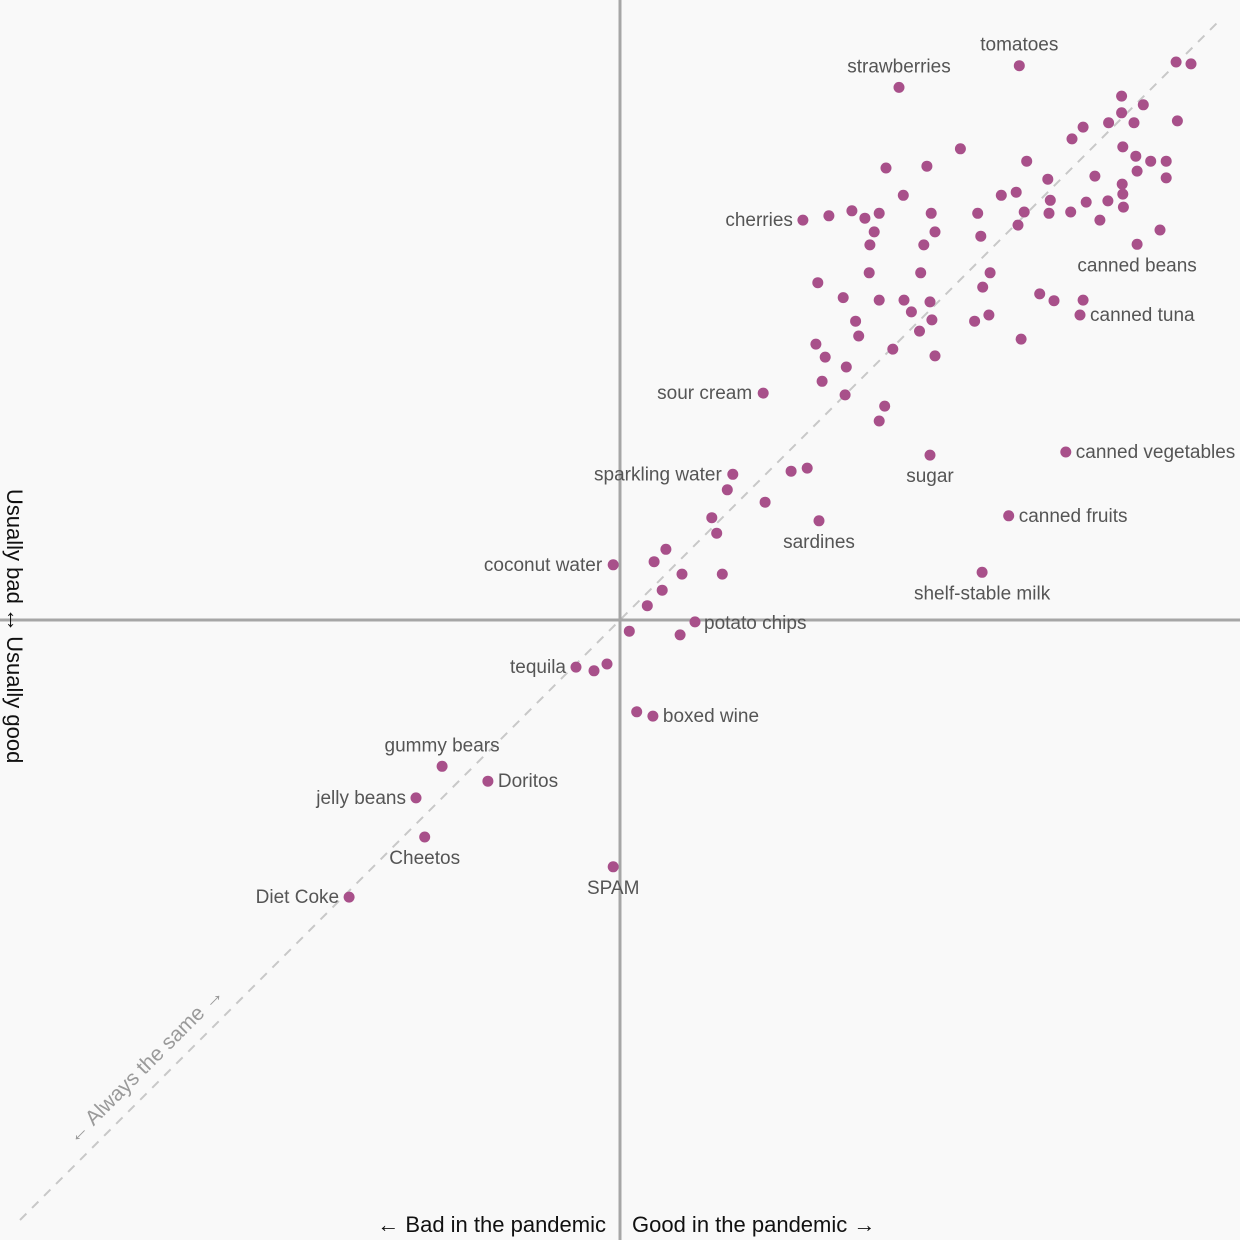 This screenshot has height=1240, width=1240. What do you see at coordinates (1136, 265) in the screenshot?
I see `point-label: canned beans` at bounding box center [1136, 265].